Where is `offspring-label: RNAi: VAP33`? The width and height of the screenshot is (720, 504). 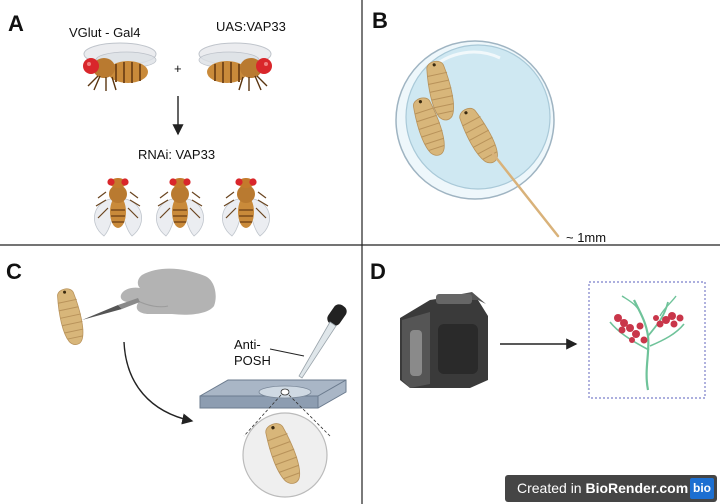
offspring-label: RNAi: VAP33 is located at coordinates (176, 154).